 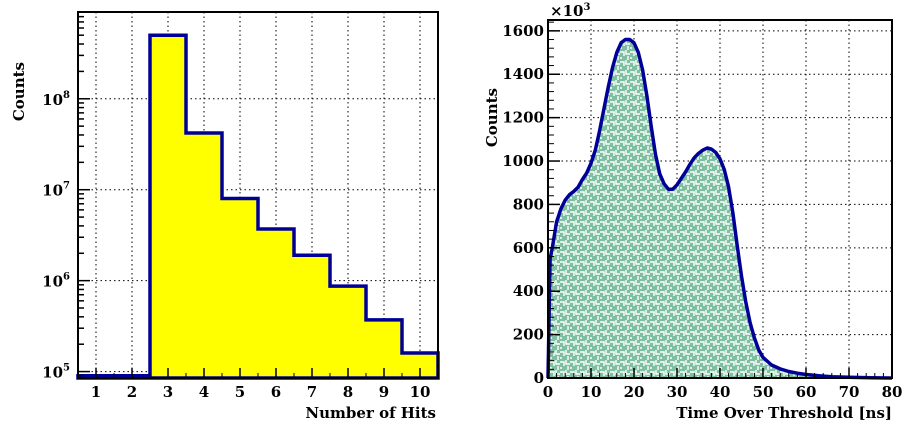 I want to click on y-tick-label: 800, so click(x=528, y=204).